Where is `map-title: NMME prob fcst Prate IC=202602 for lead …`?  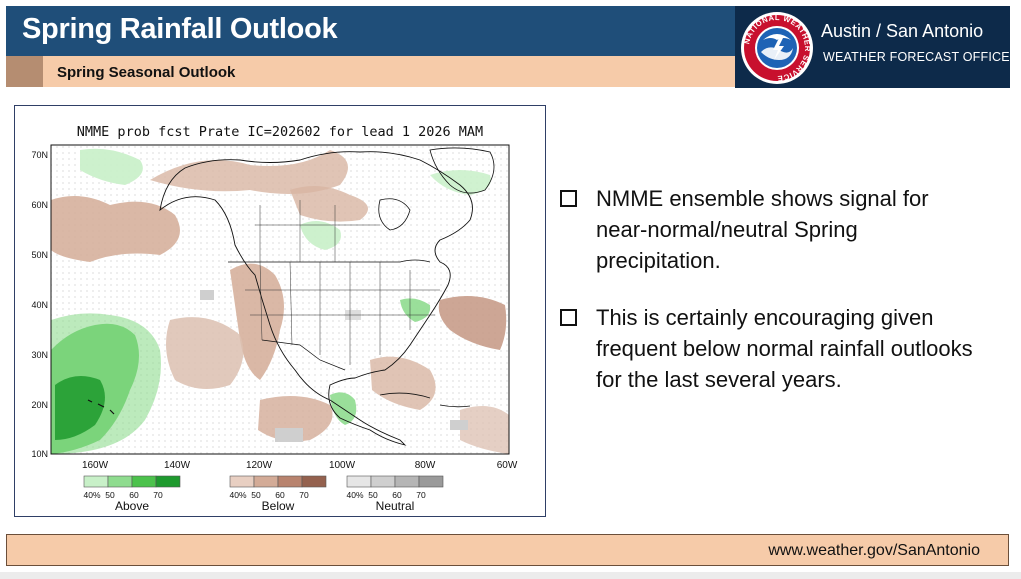
map-title: NMME prob fcst Prate IC=202602 for lead … is located at coordinates (280, 132).